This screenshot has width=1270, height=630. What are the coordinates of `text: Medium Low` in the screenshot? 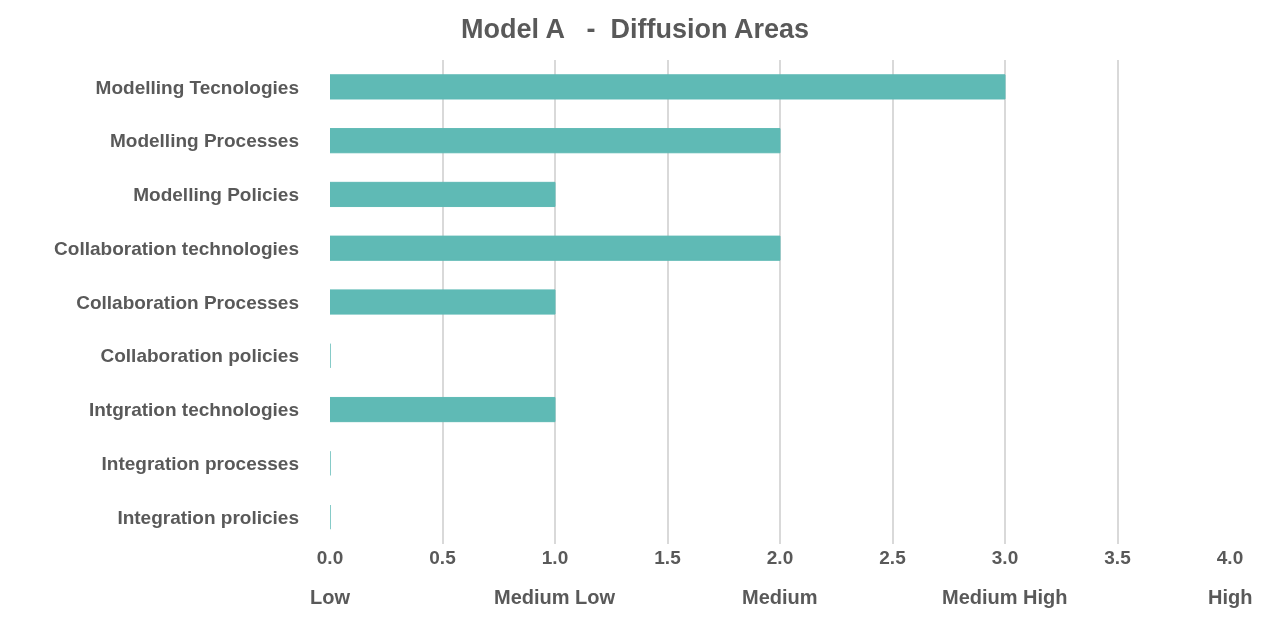 It's located at (555, 597).